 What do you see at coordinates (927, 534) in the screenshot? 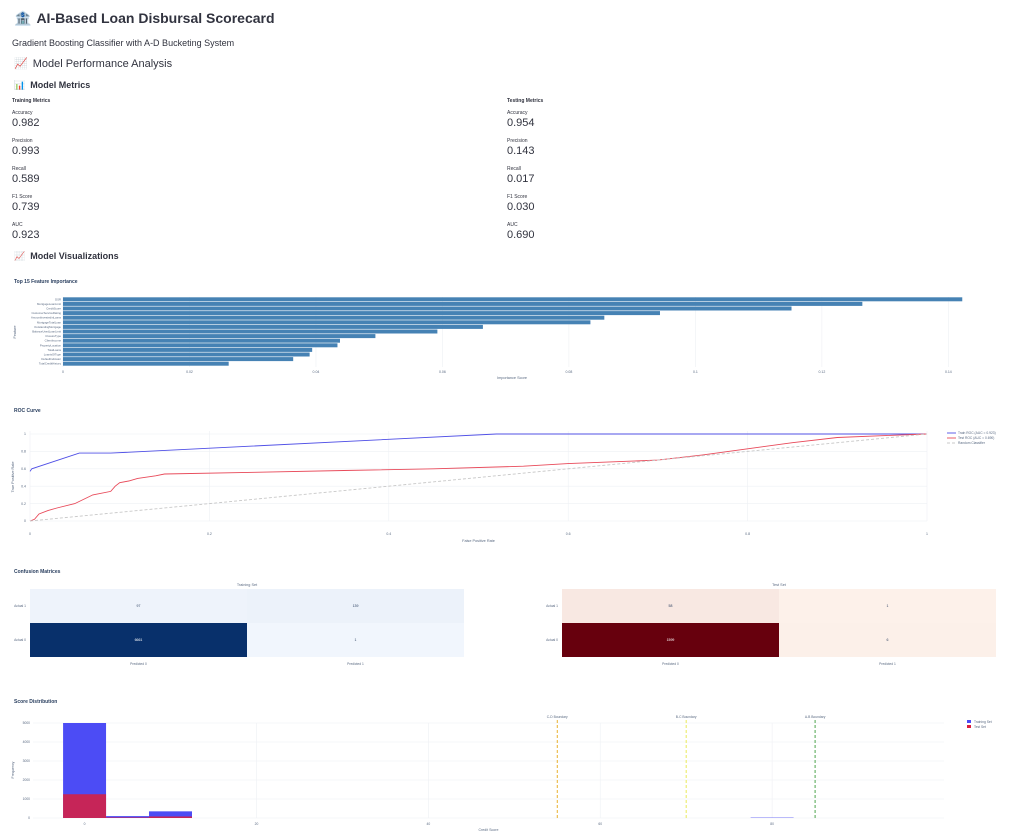
I see `x-tick-label: 1` at bounding box center [927, 534].